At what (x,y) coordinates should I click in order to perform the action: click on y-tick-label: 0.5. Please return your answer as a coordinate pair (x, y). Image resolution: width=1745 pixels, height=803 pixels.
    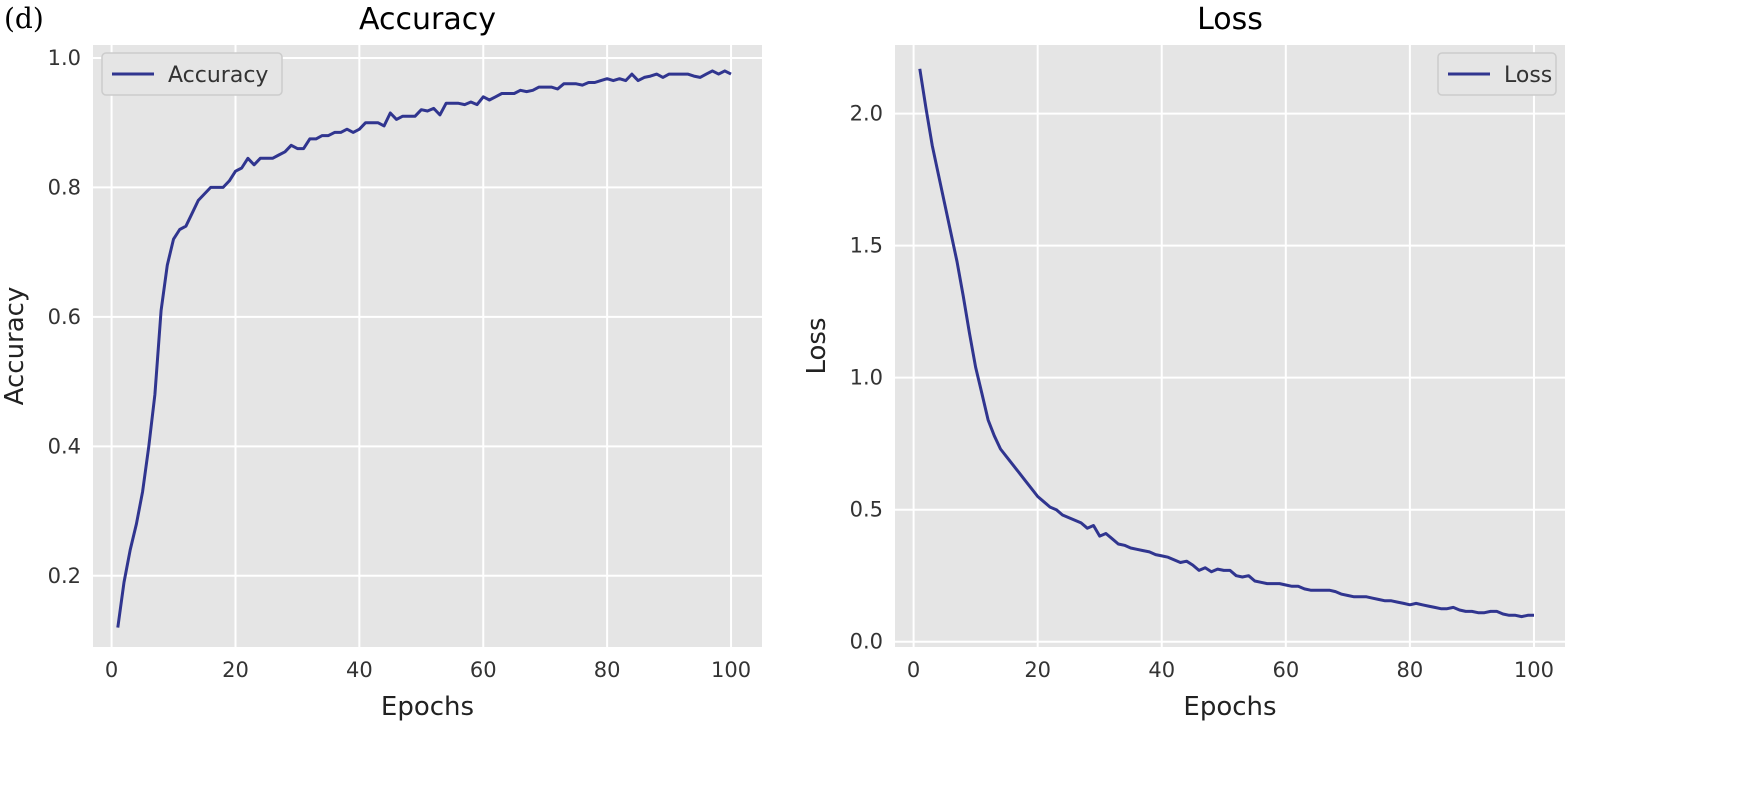
    Looking at the image, I should click on (866, 510).